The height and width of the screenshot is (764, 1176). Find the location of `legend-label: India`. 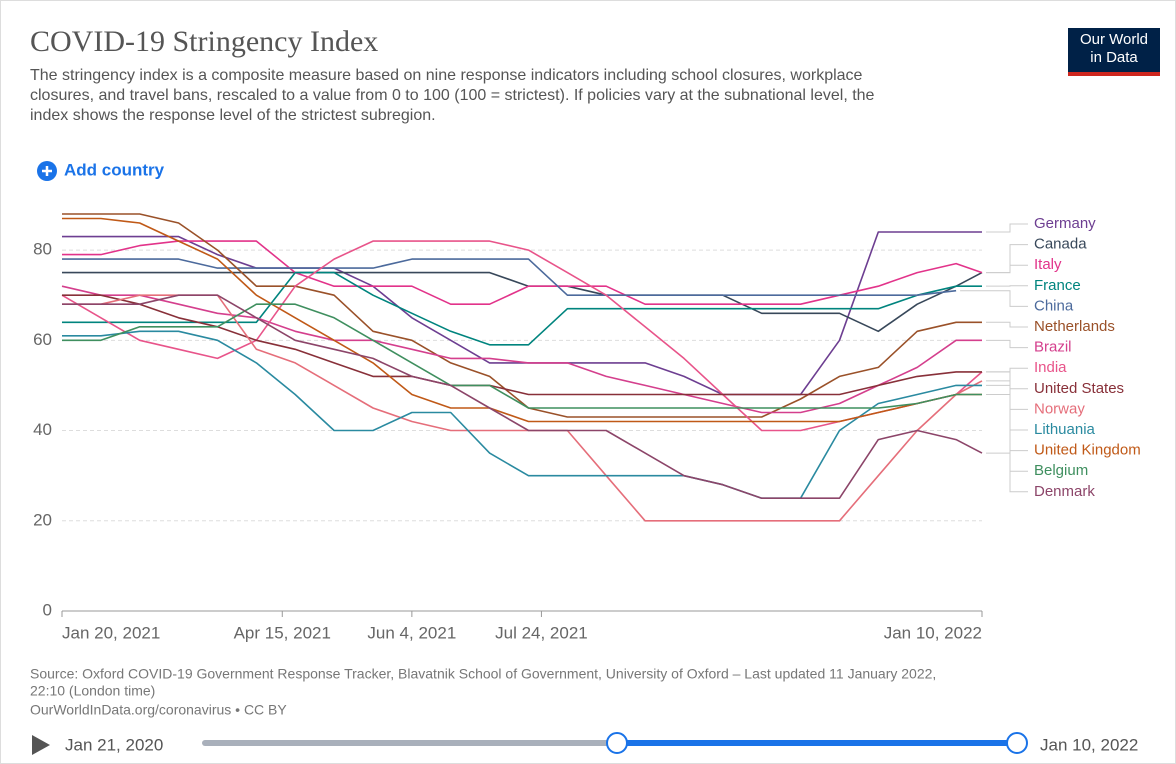

legend-label: India is located at coordinates (1050, 367).